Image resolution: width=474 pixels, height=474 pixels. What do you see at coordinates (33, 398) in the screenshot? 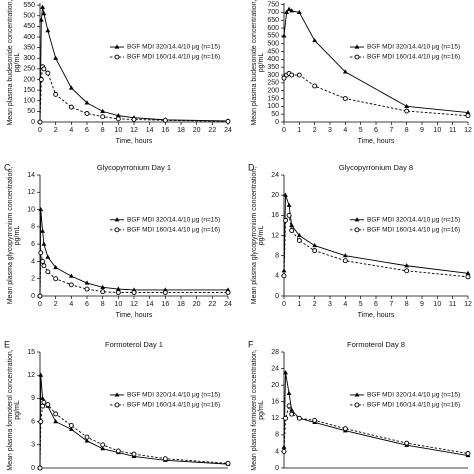
I see `y-tick-label: 9` at bounding box center [33, 398].